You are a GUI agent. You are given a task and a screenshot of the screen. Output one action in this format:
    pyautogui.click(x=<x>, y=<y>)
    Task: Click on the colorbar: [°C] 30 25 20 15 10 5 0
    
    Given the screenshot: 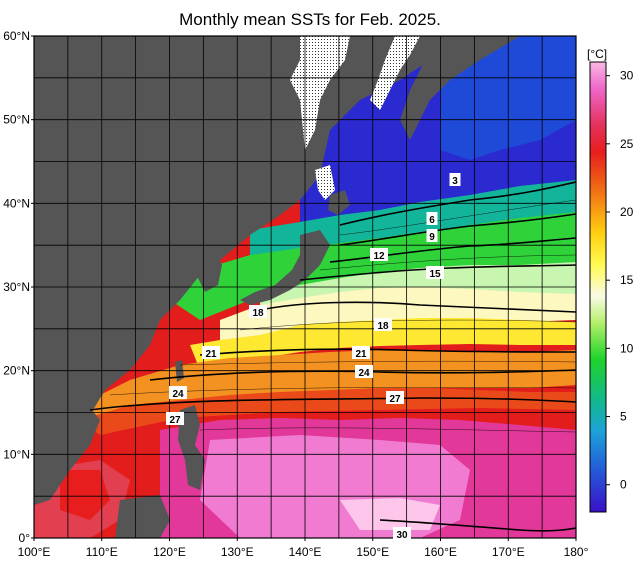 What is the action you would take?
    pyautogui.click(x=610, y=280)
    